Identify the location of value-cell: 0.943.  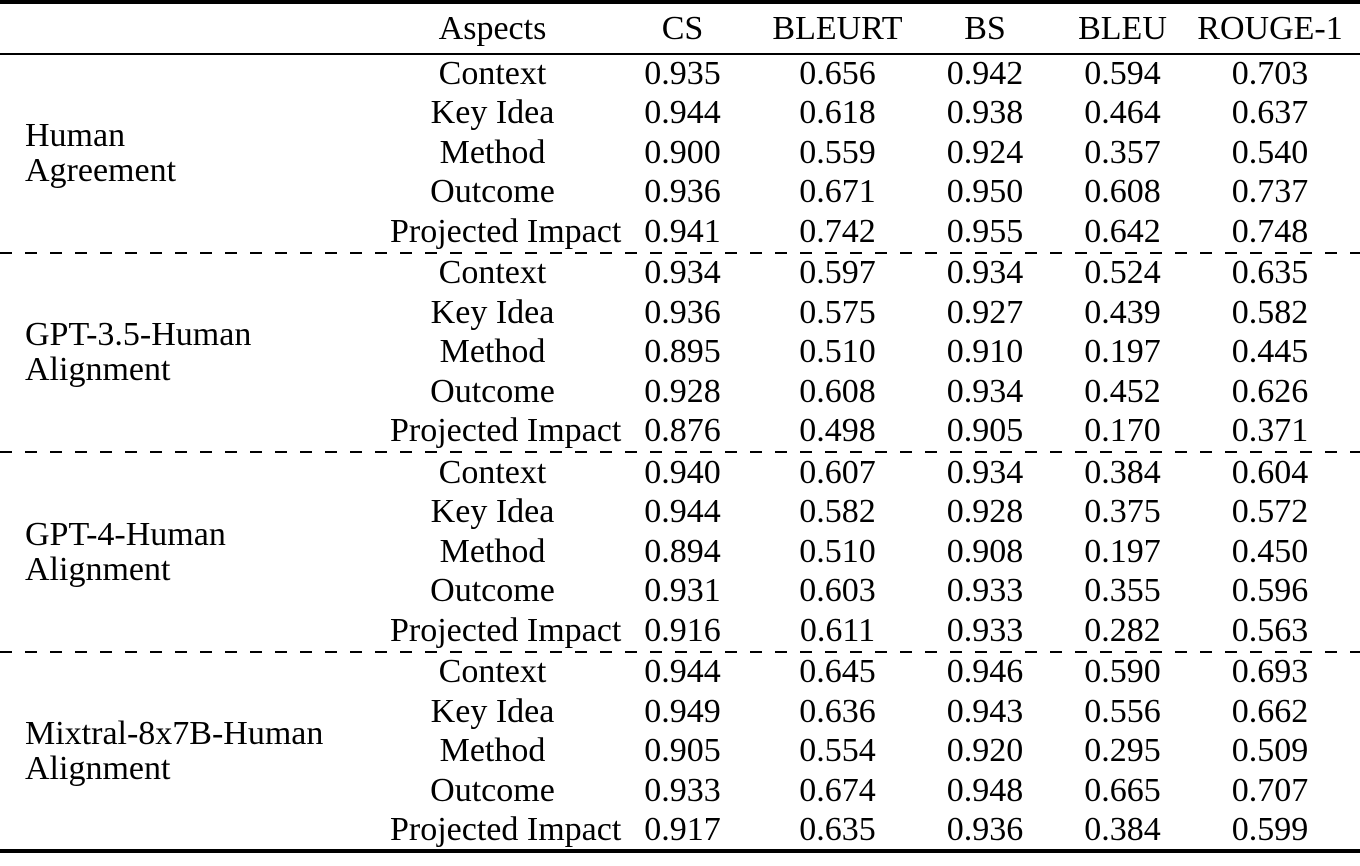
(985, 711).